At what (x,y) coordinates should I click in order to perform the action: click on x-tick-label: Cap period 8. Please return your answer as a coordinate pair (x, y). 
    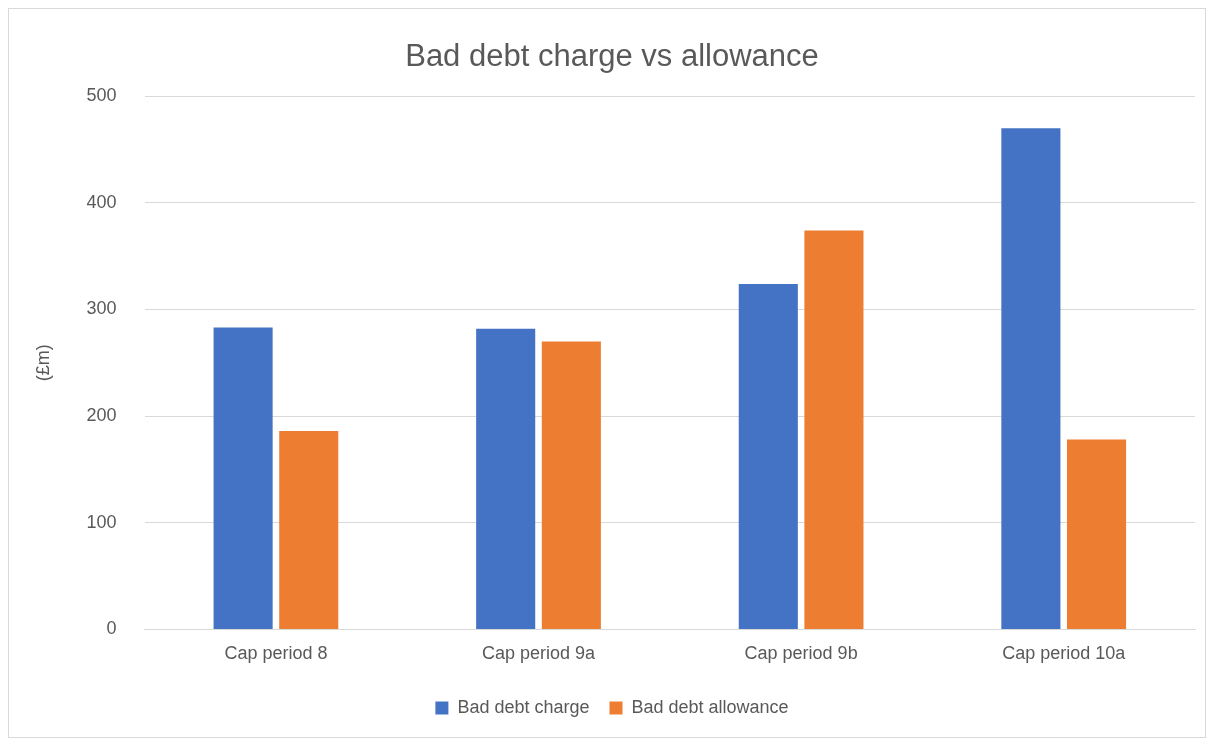
    Looking at the image, I should click on (276, 653).